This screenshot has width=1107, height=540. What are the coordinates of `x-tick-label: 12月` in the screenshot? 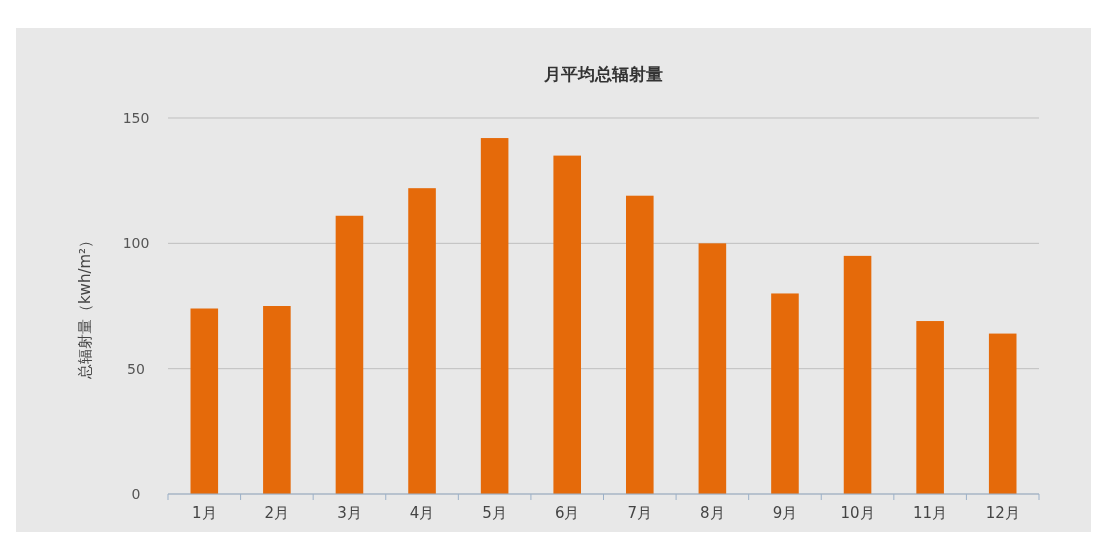 It's located at (1002, 513).